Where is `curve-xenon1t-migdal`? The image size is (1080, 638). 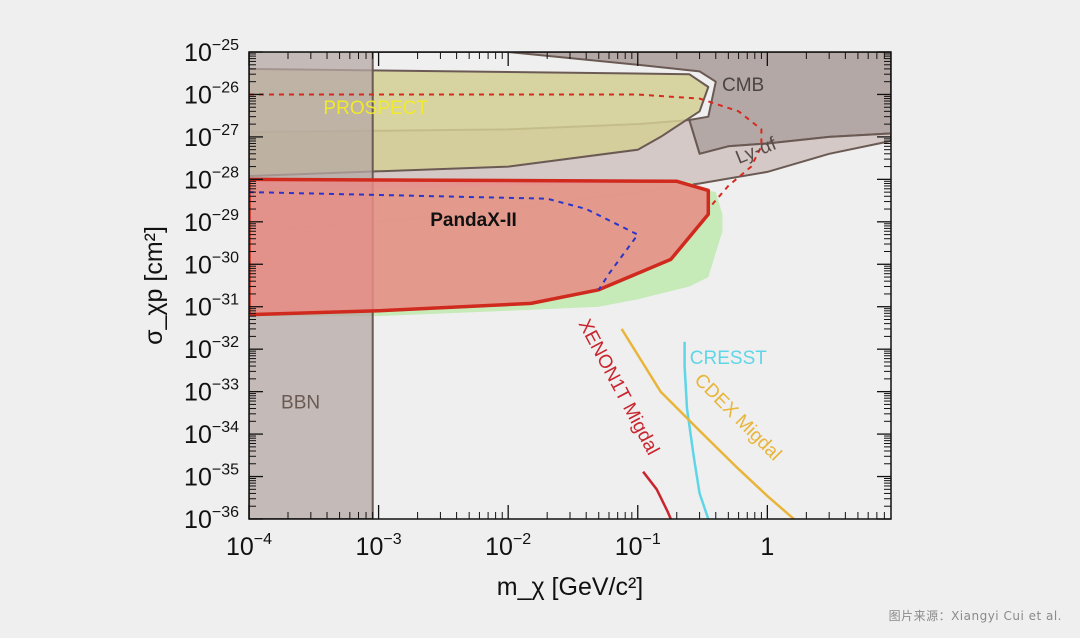
curve-xenon1t-migdal is located at coordinates (657, 494).